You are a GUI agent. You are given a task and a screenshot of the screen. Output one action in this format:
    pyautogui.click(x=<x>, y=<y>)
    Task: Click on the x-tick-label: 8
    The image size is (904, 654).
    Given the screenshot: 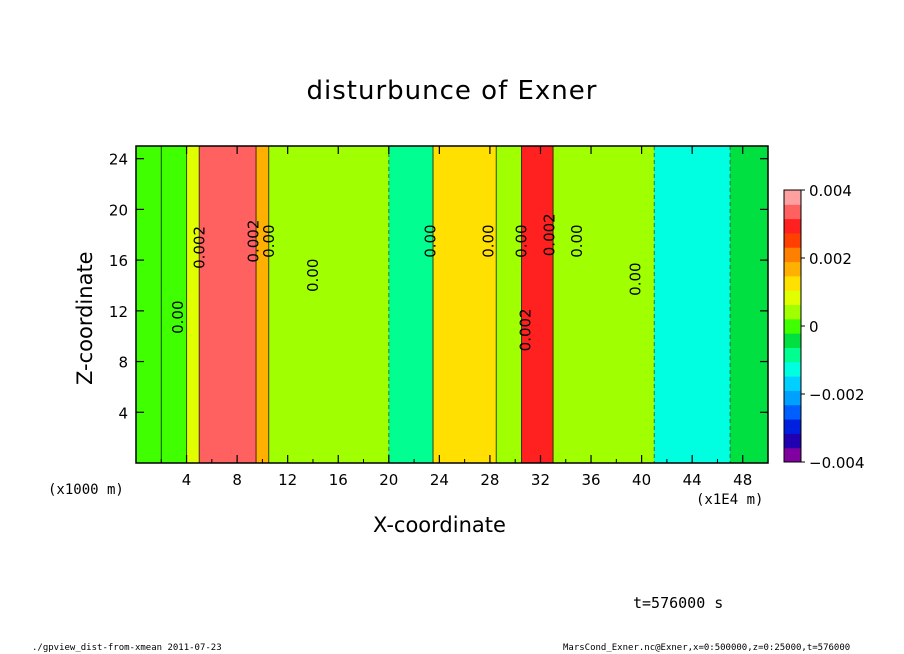 What is the action you would take?
    pyautogui.click(x=237, y=480)
    